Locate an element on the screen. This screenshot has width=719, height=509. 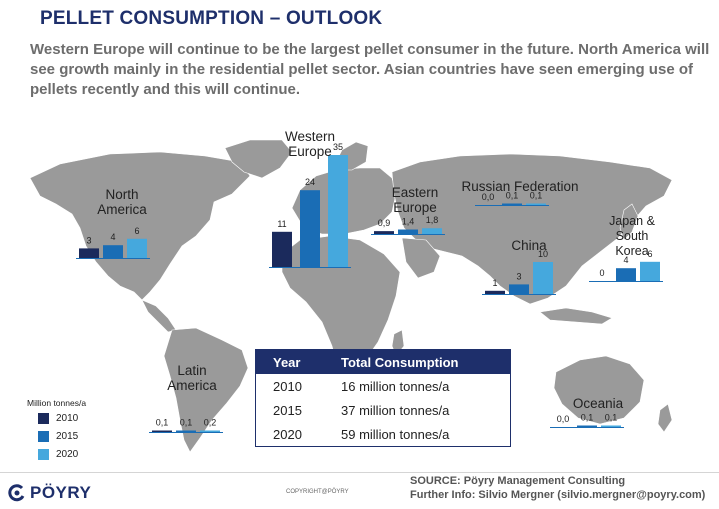
bar-group-eastern-europe: 0,9 1,4 1,8 is located at coordinates (408, 225).